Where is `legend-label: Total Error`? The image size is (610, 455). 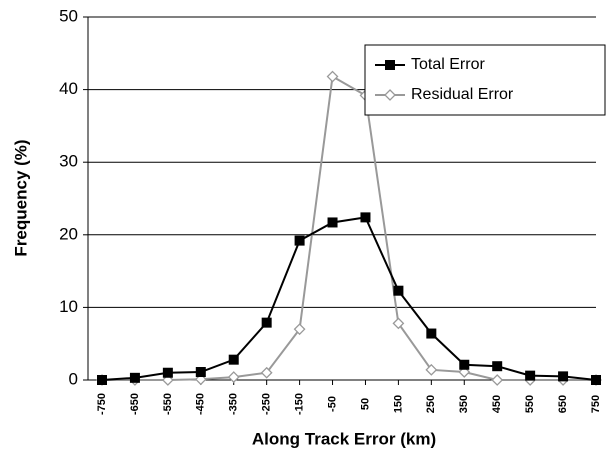 legend-label: Total Error is located at coordinates (448, 64).